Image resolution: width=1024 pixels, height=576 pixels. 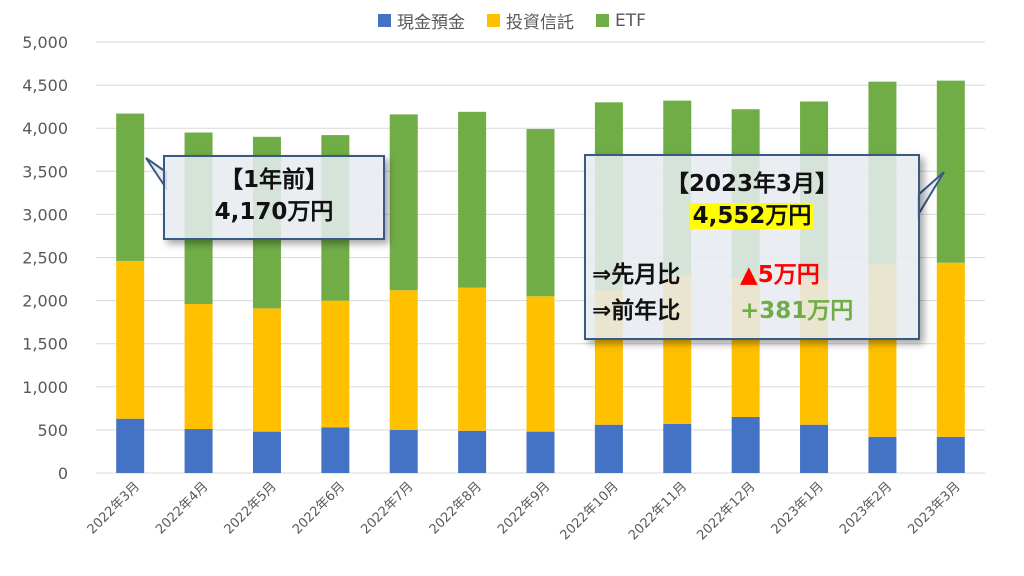 I want to click on x-tick-label: 2023年2月, so click(x=866, y=508).